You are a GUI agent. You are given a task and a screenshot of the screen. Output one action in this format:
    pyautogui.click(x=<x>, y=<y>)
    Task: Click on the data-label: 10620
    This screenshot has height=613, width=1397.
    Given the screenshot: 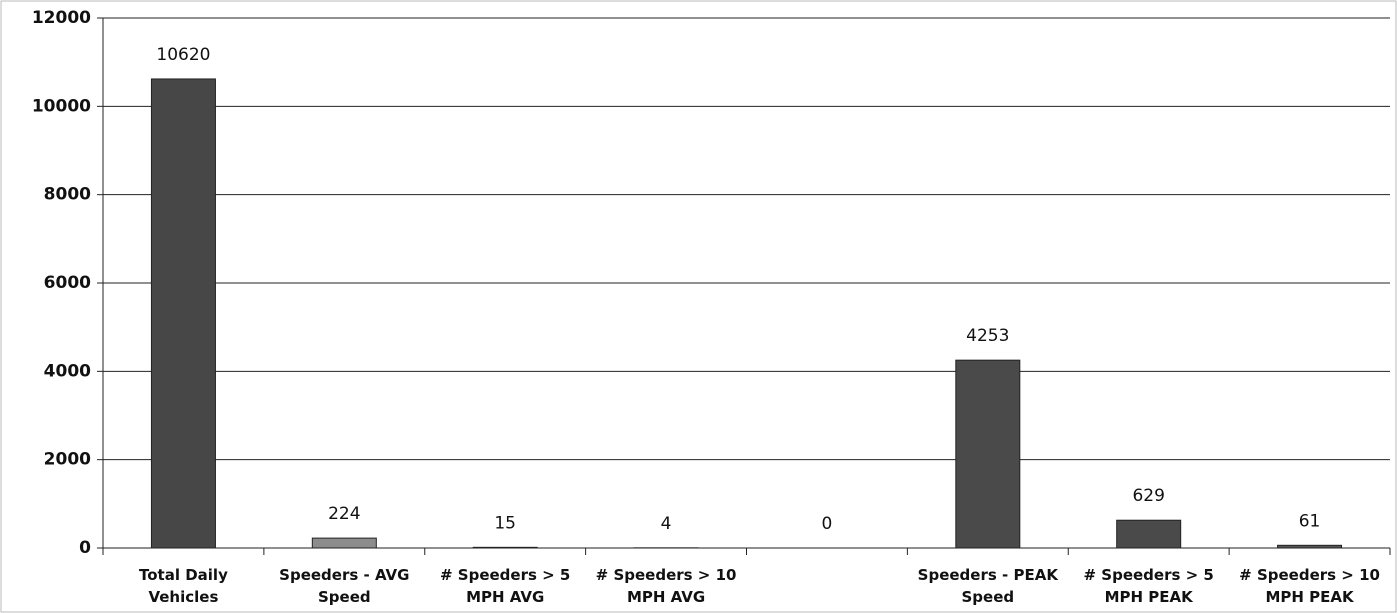 What is the action you would take?
    pyautogui.click(x=183, y=55)
    